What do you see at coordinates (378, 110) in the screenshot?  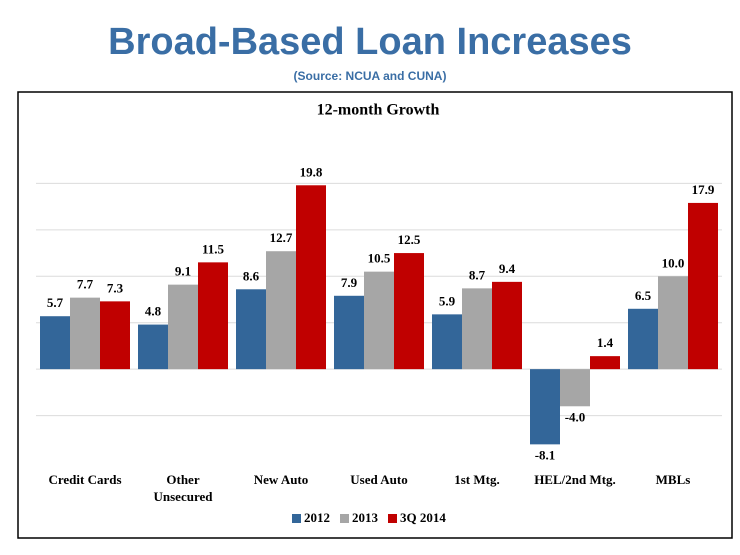 I see `chart-title: 12-month Growth` at bounding box center [378, 110].